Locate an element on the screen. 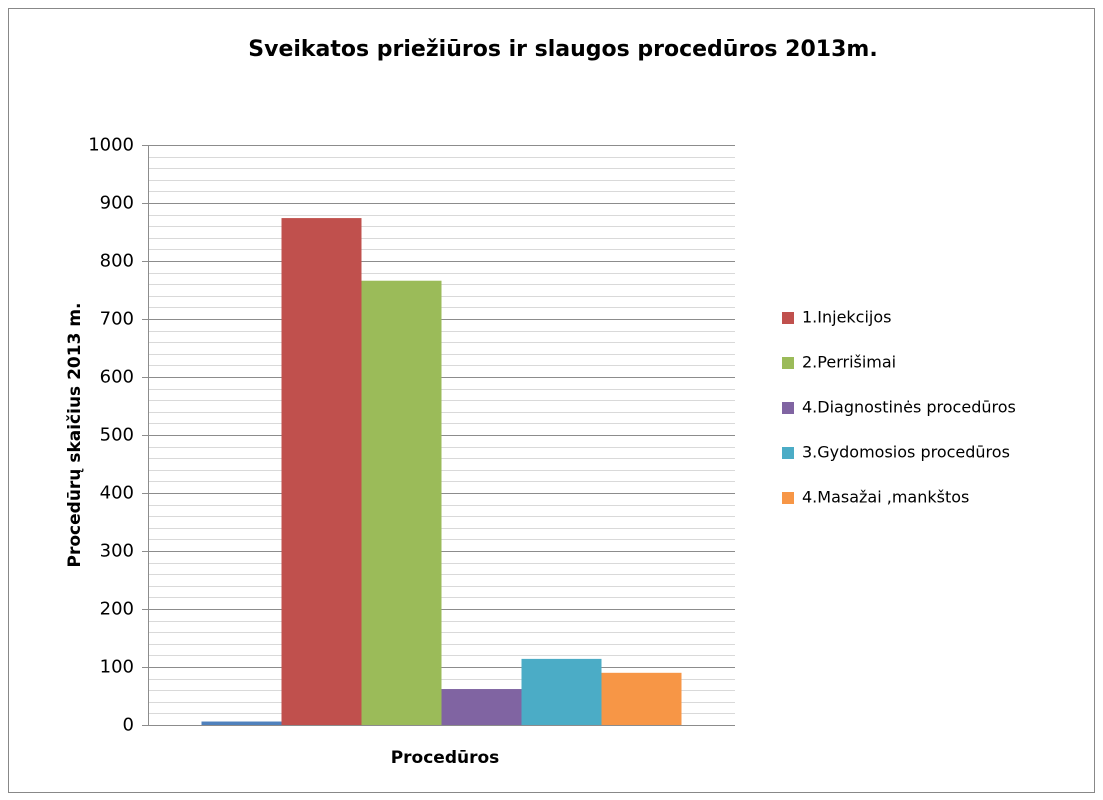  y-tick-label: 300 is located at coordinates (117, 551).